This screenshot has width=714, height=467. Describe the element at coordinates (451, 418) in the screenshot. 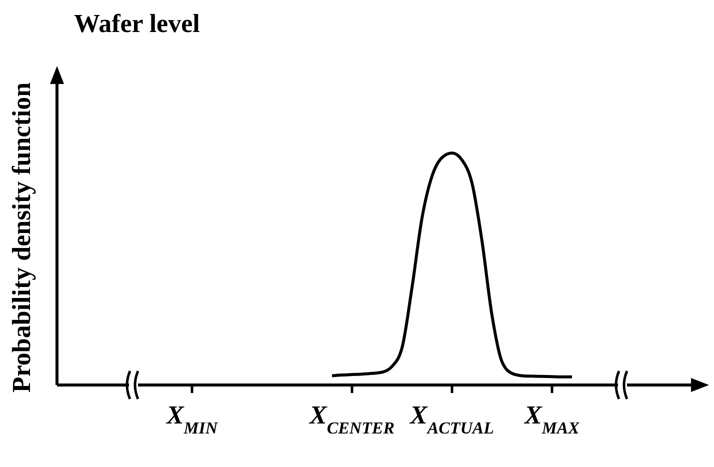

I see `x-tick-label: X$_{ACTUAL}$` at that location.